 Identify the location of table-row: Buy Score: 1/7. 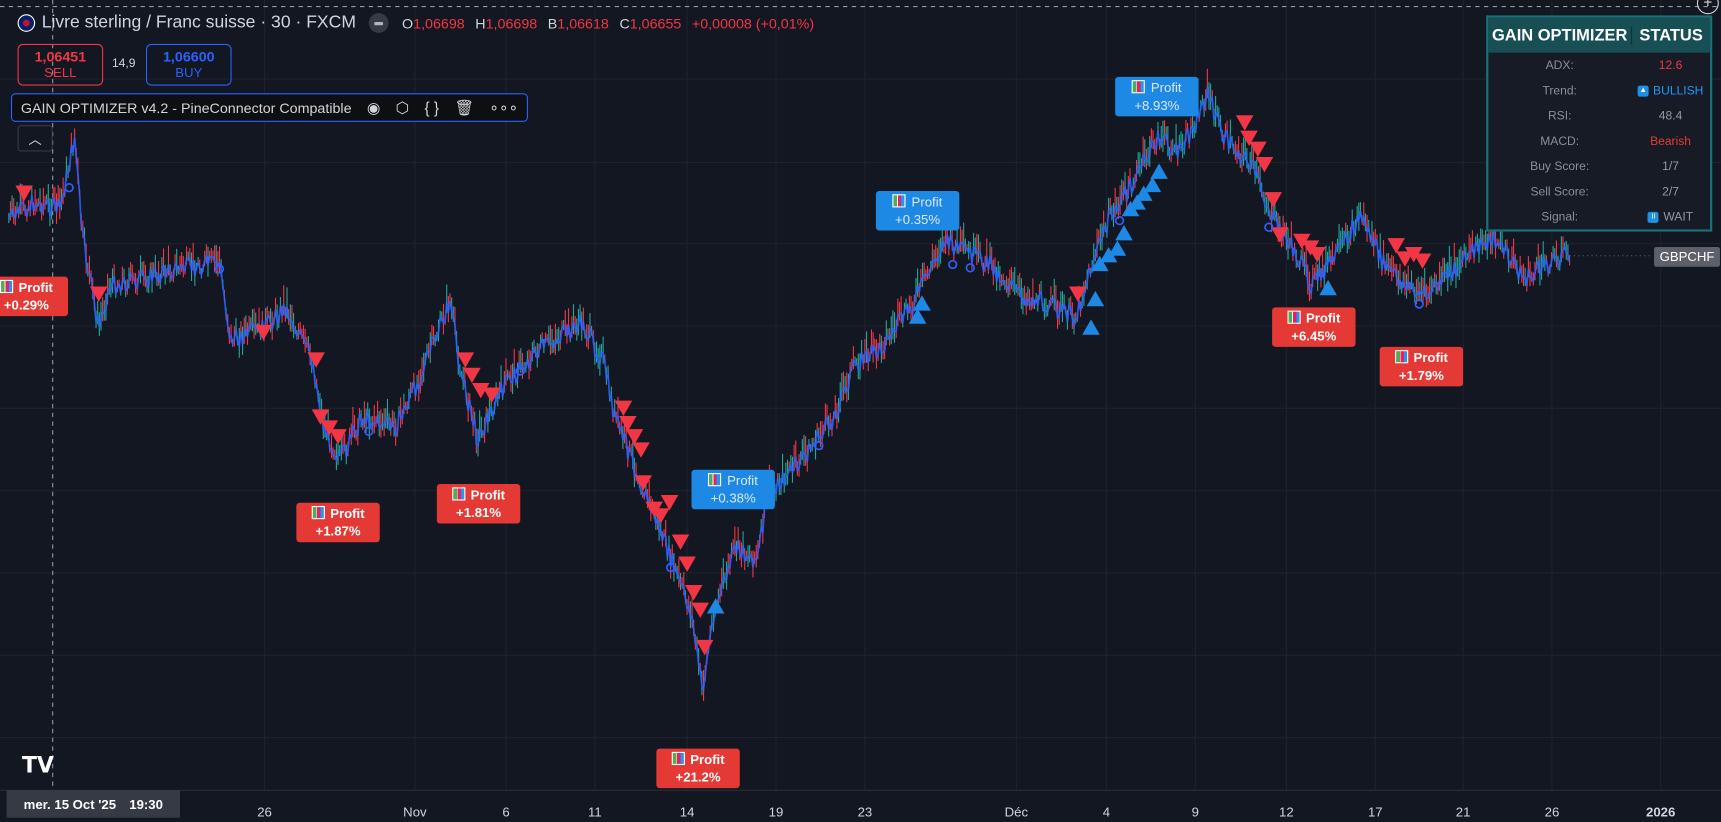
(1599, 166).